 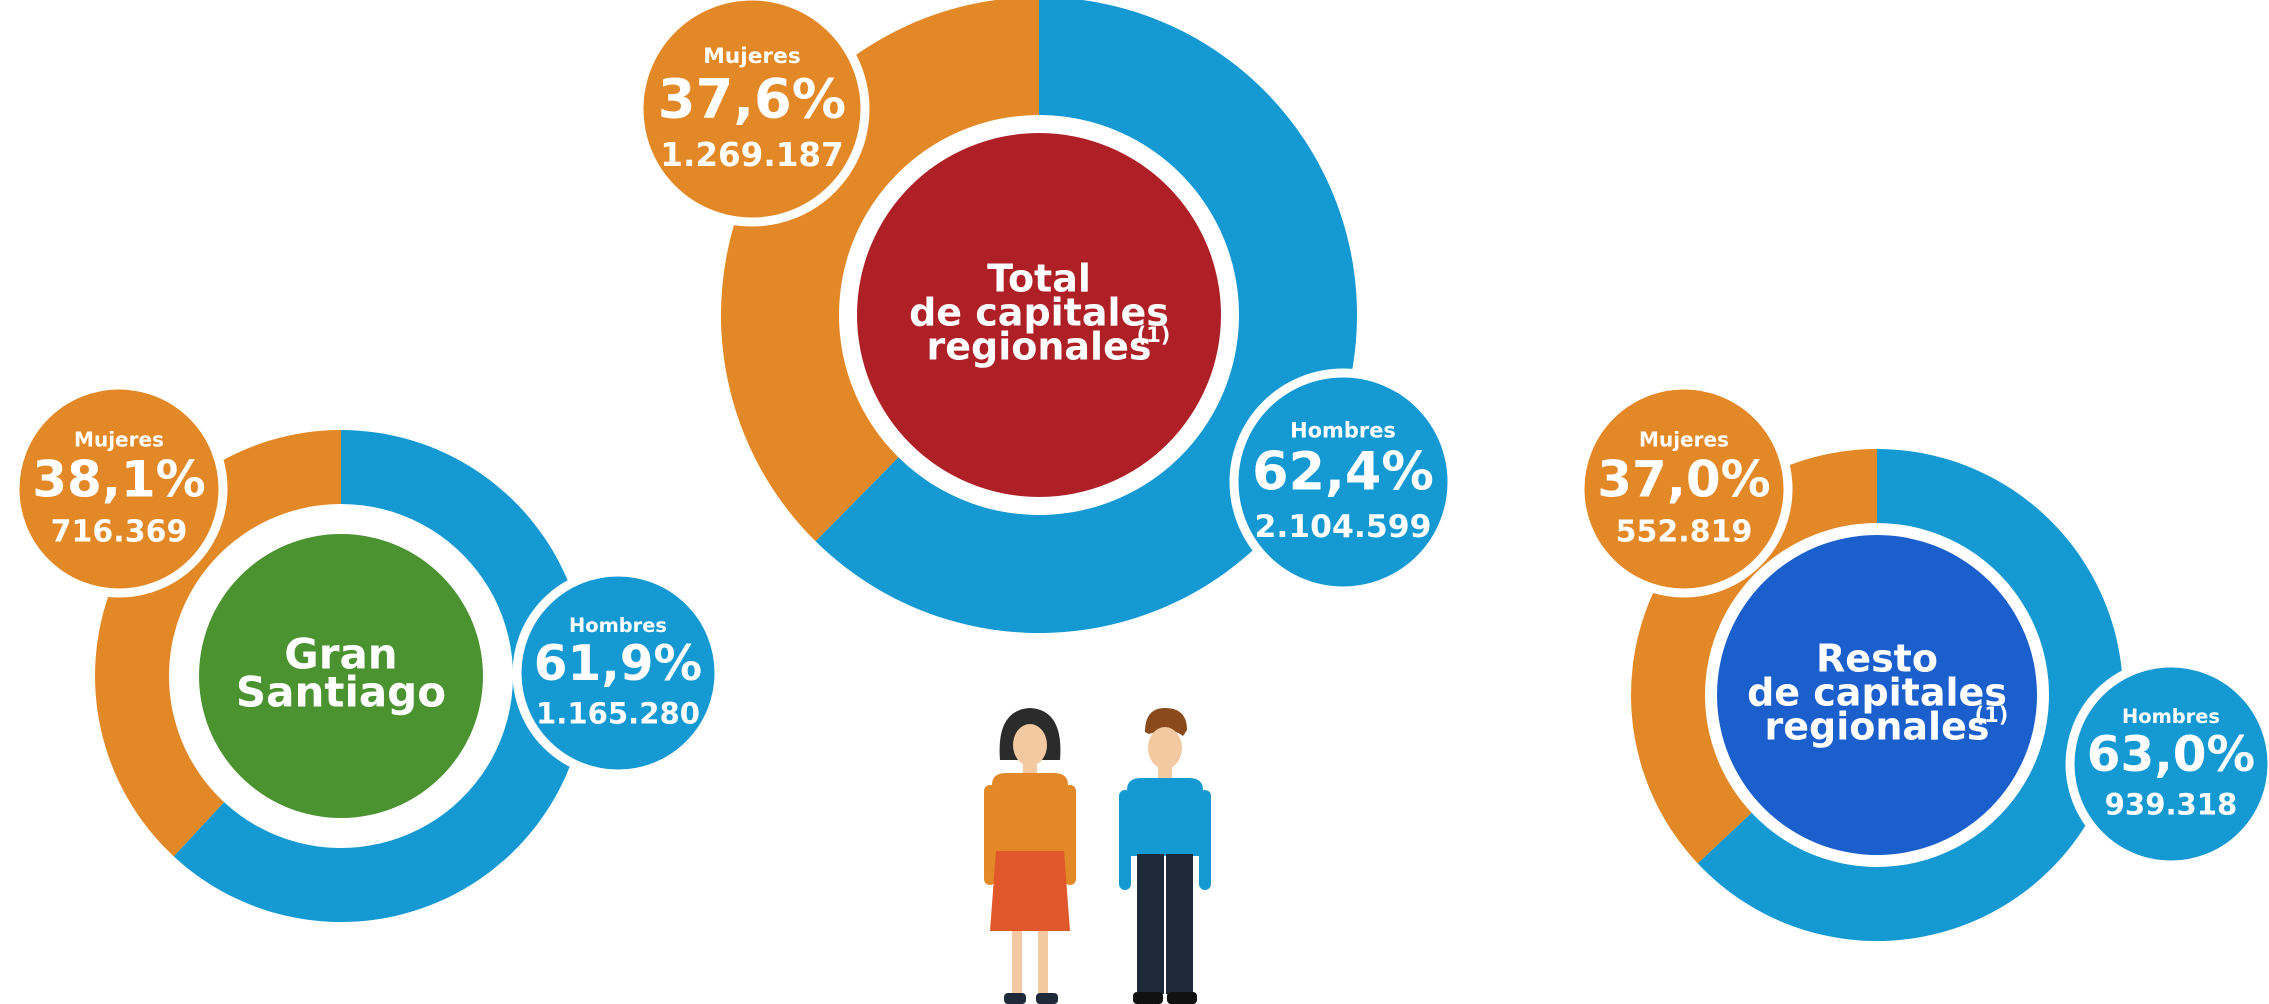 What do you see at coordinates (1097, 856) in the screenshot?
I see `people-illustration` at bounding box center [1097, 856].